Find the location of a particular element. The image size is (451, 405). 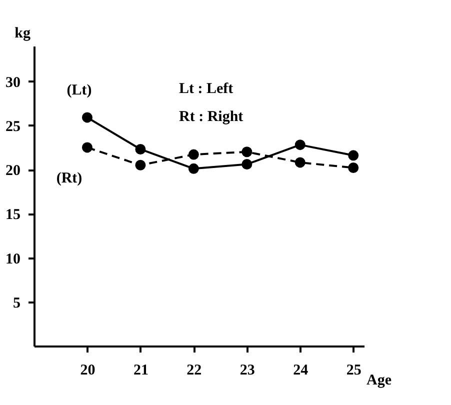

y-tick-label: 15 is located at coordinates (13, 215).